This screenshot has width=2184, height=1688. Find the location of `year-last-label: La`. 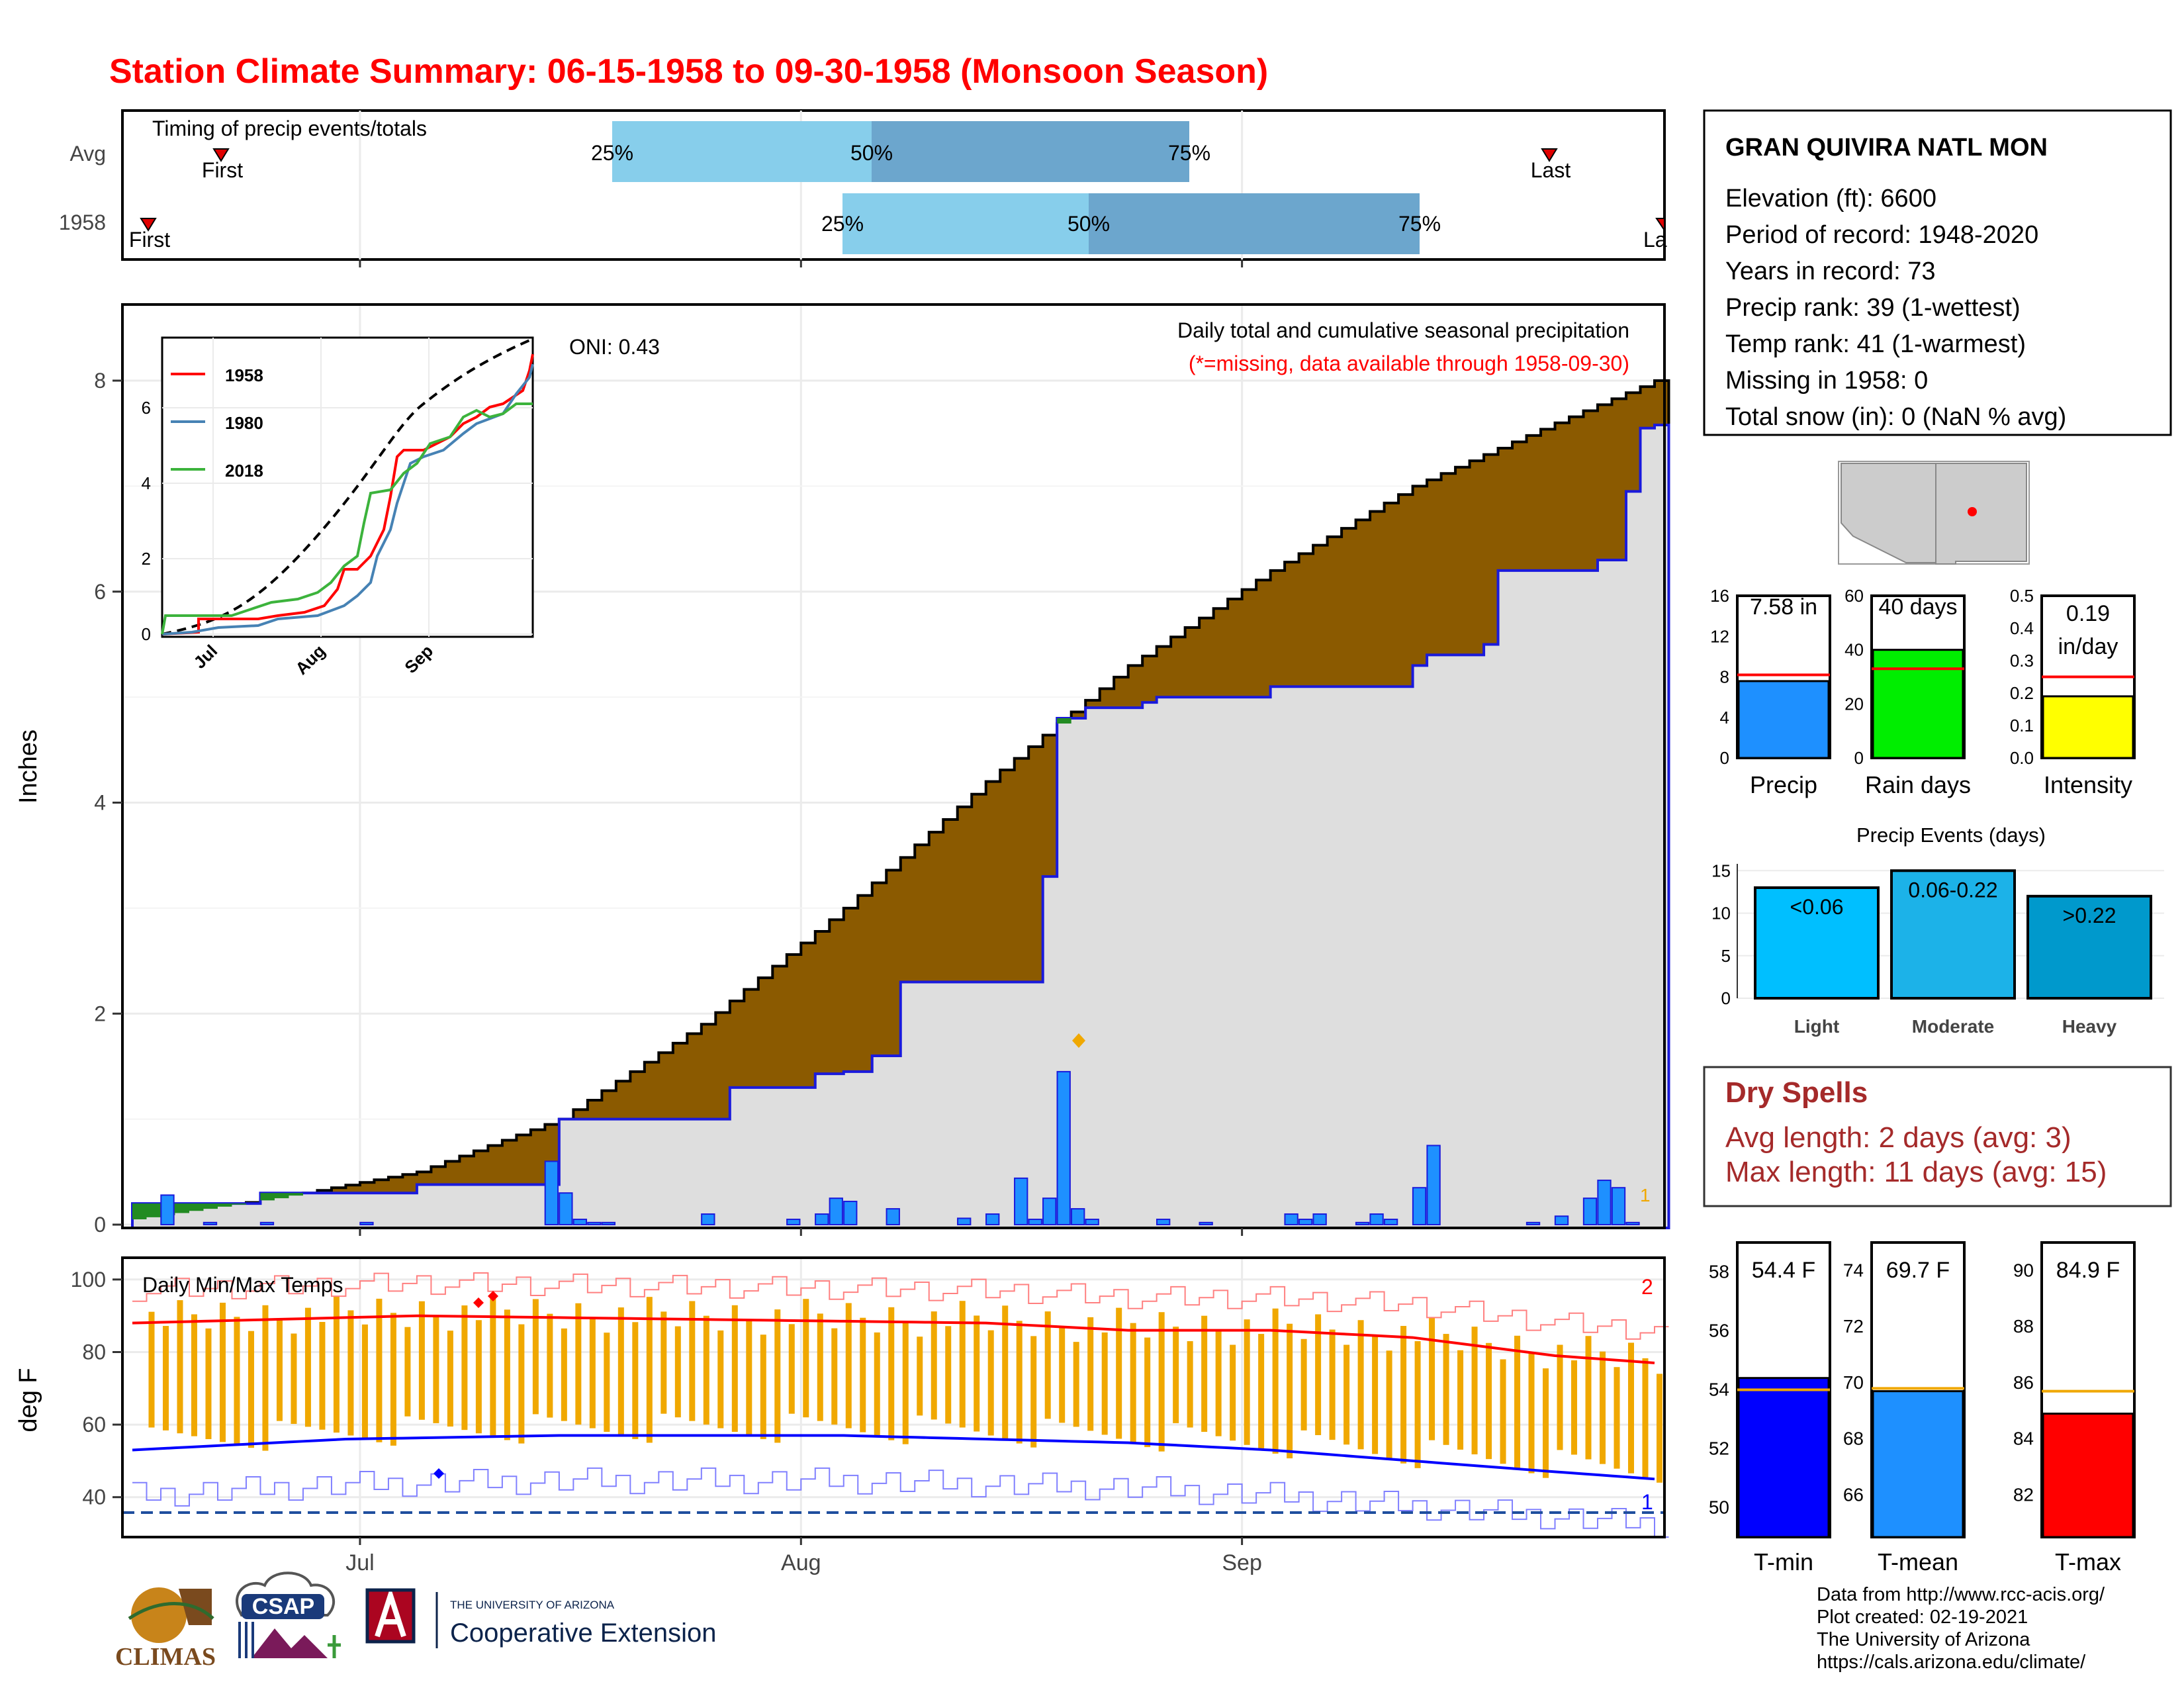

year-last-label: La is located at coordinates (1655, 240).